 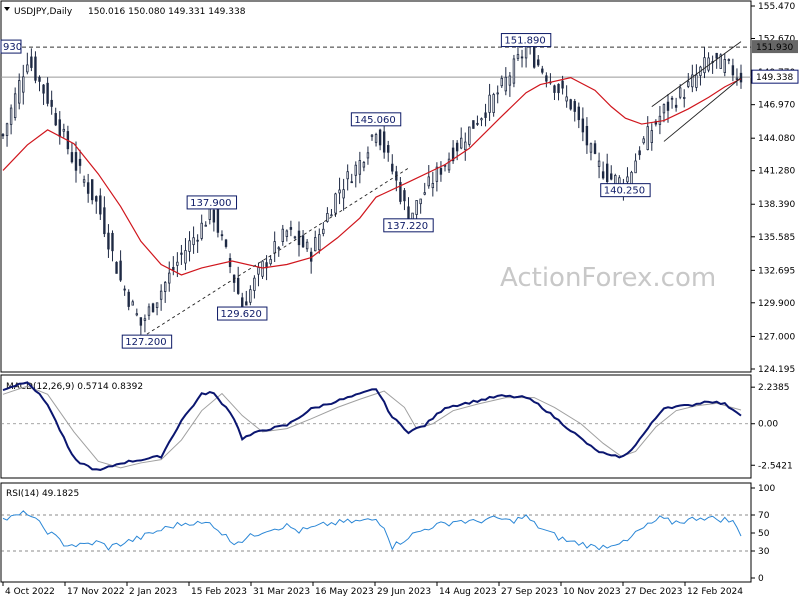 I want to click on rsi-line, so click(x=372, y=530).